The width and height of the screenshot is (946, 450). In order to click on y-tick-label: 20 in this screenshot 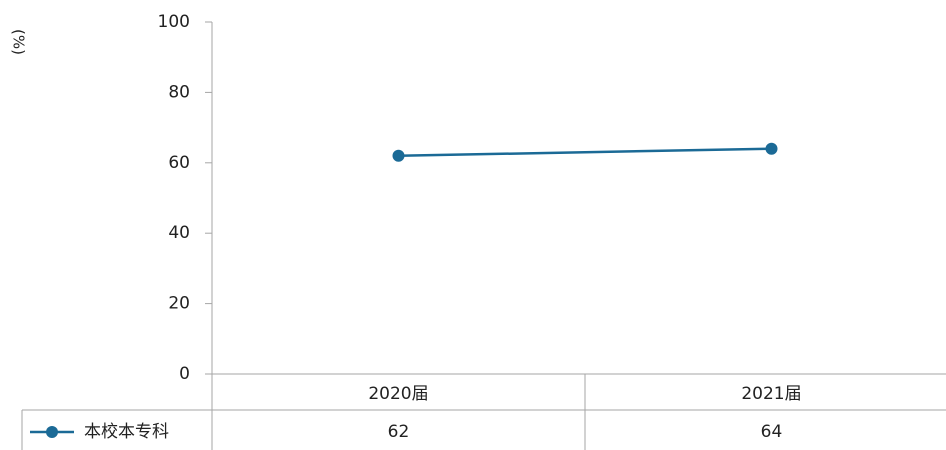, I will do `click(179, 304)`.